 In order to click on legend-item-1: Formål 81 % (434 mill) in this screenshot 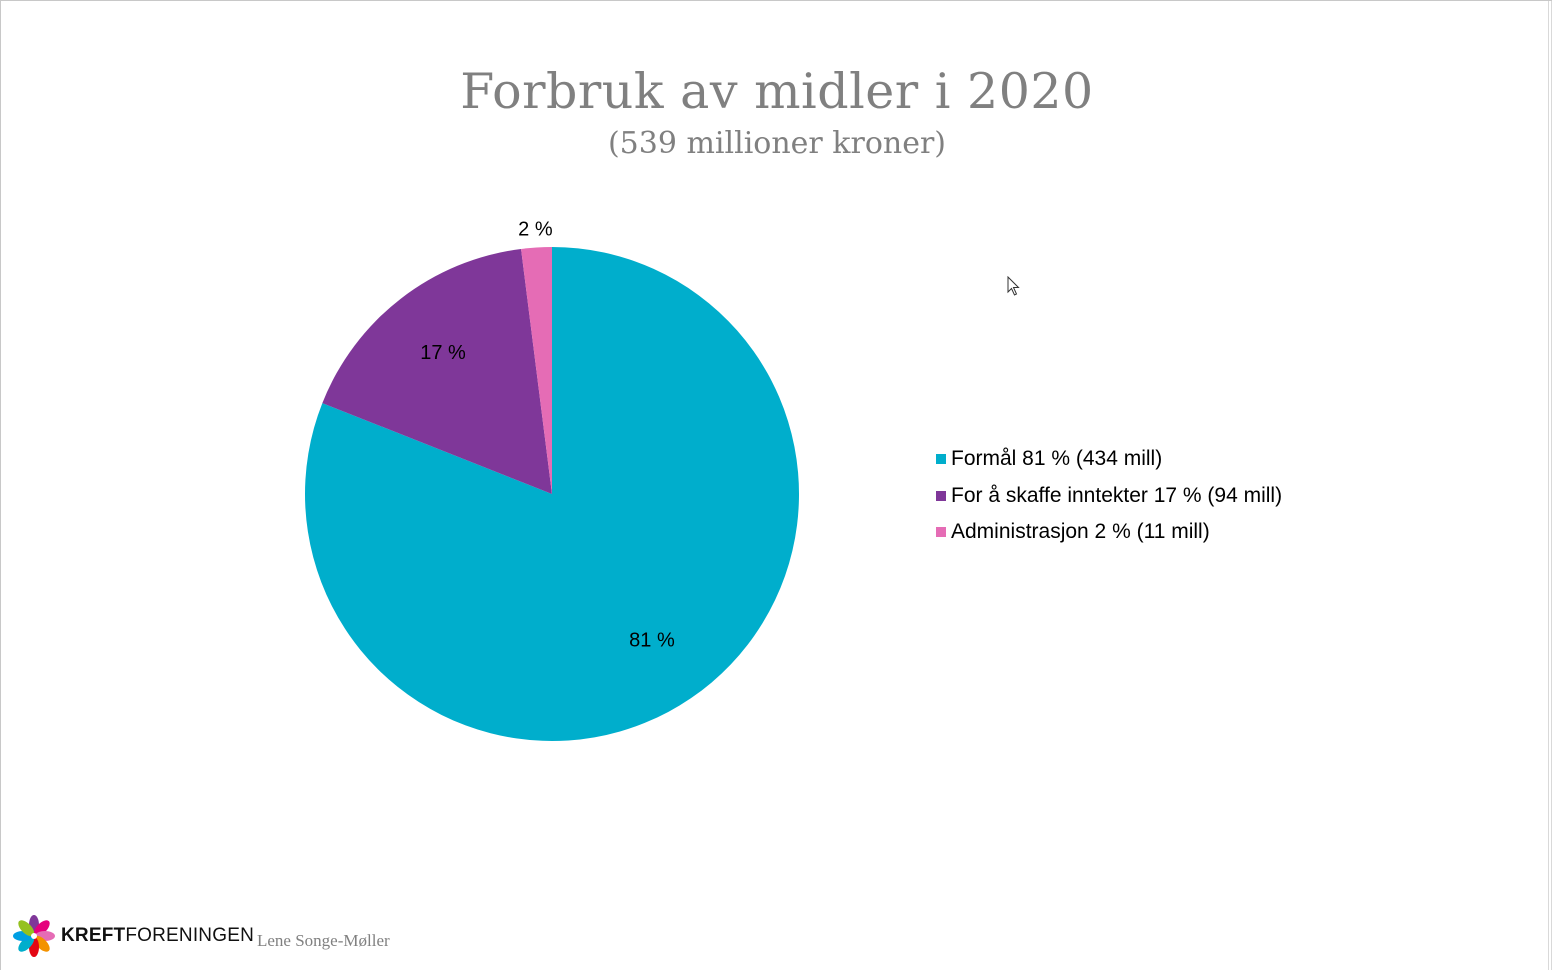, I will do `click(1109, 459)`.